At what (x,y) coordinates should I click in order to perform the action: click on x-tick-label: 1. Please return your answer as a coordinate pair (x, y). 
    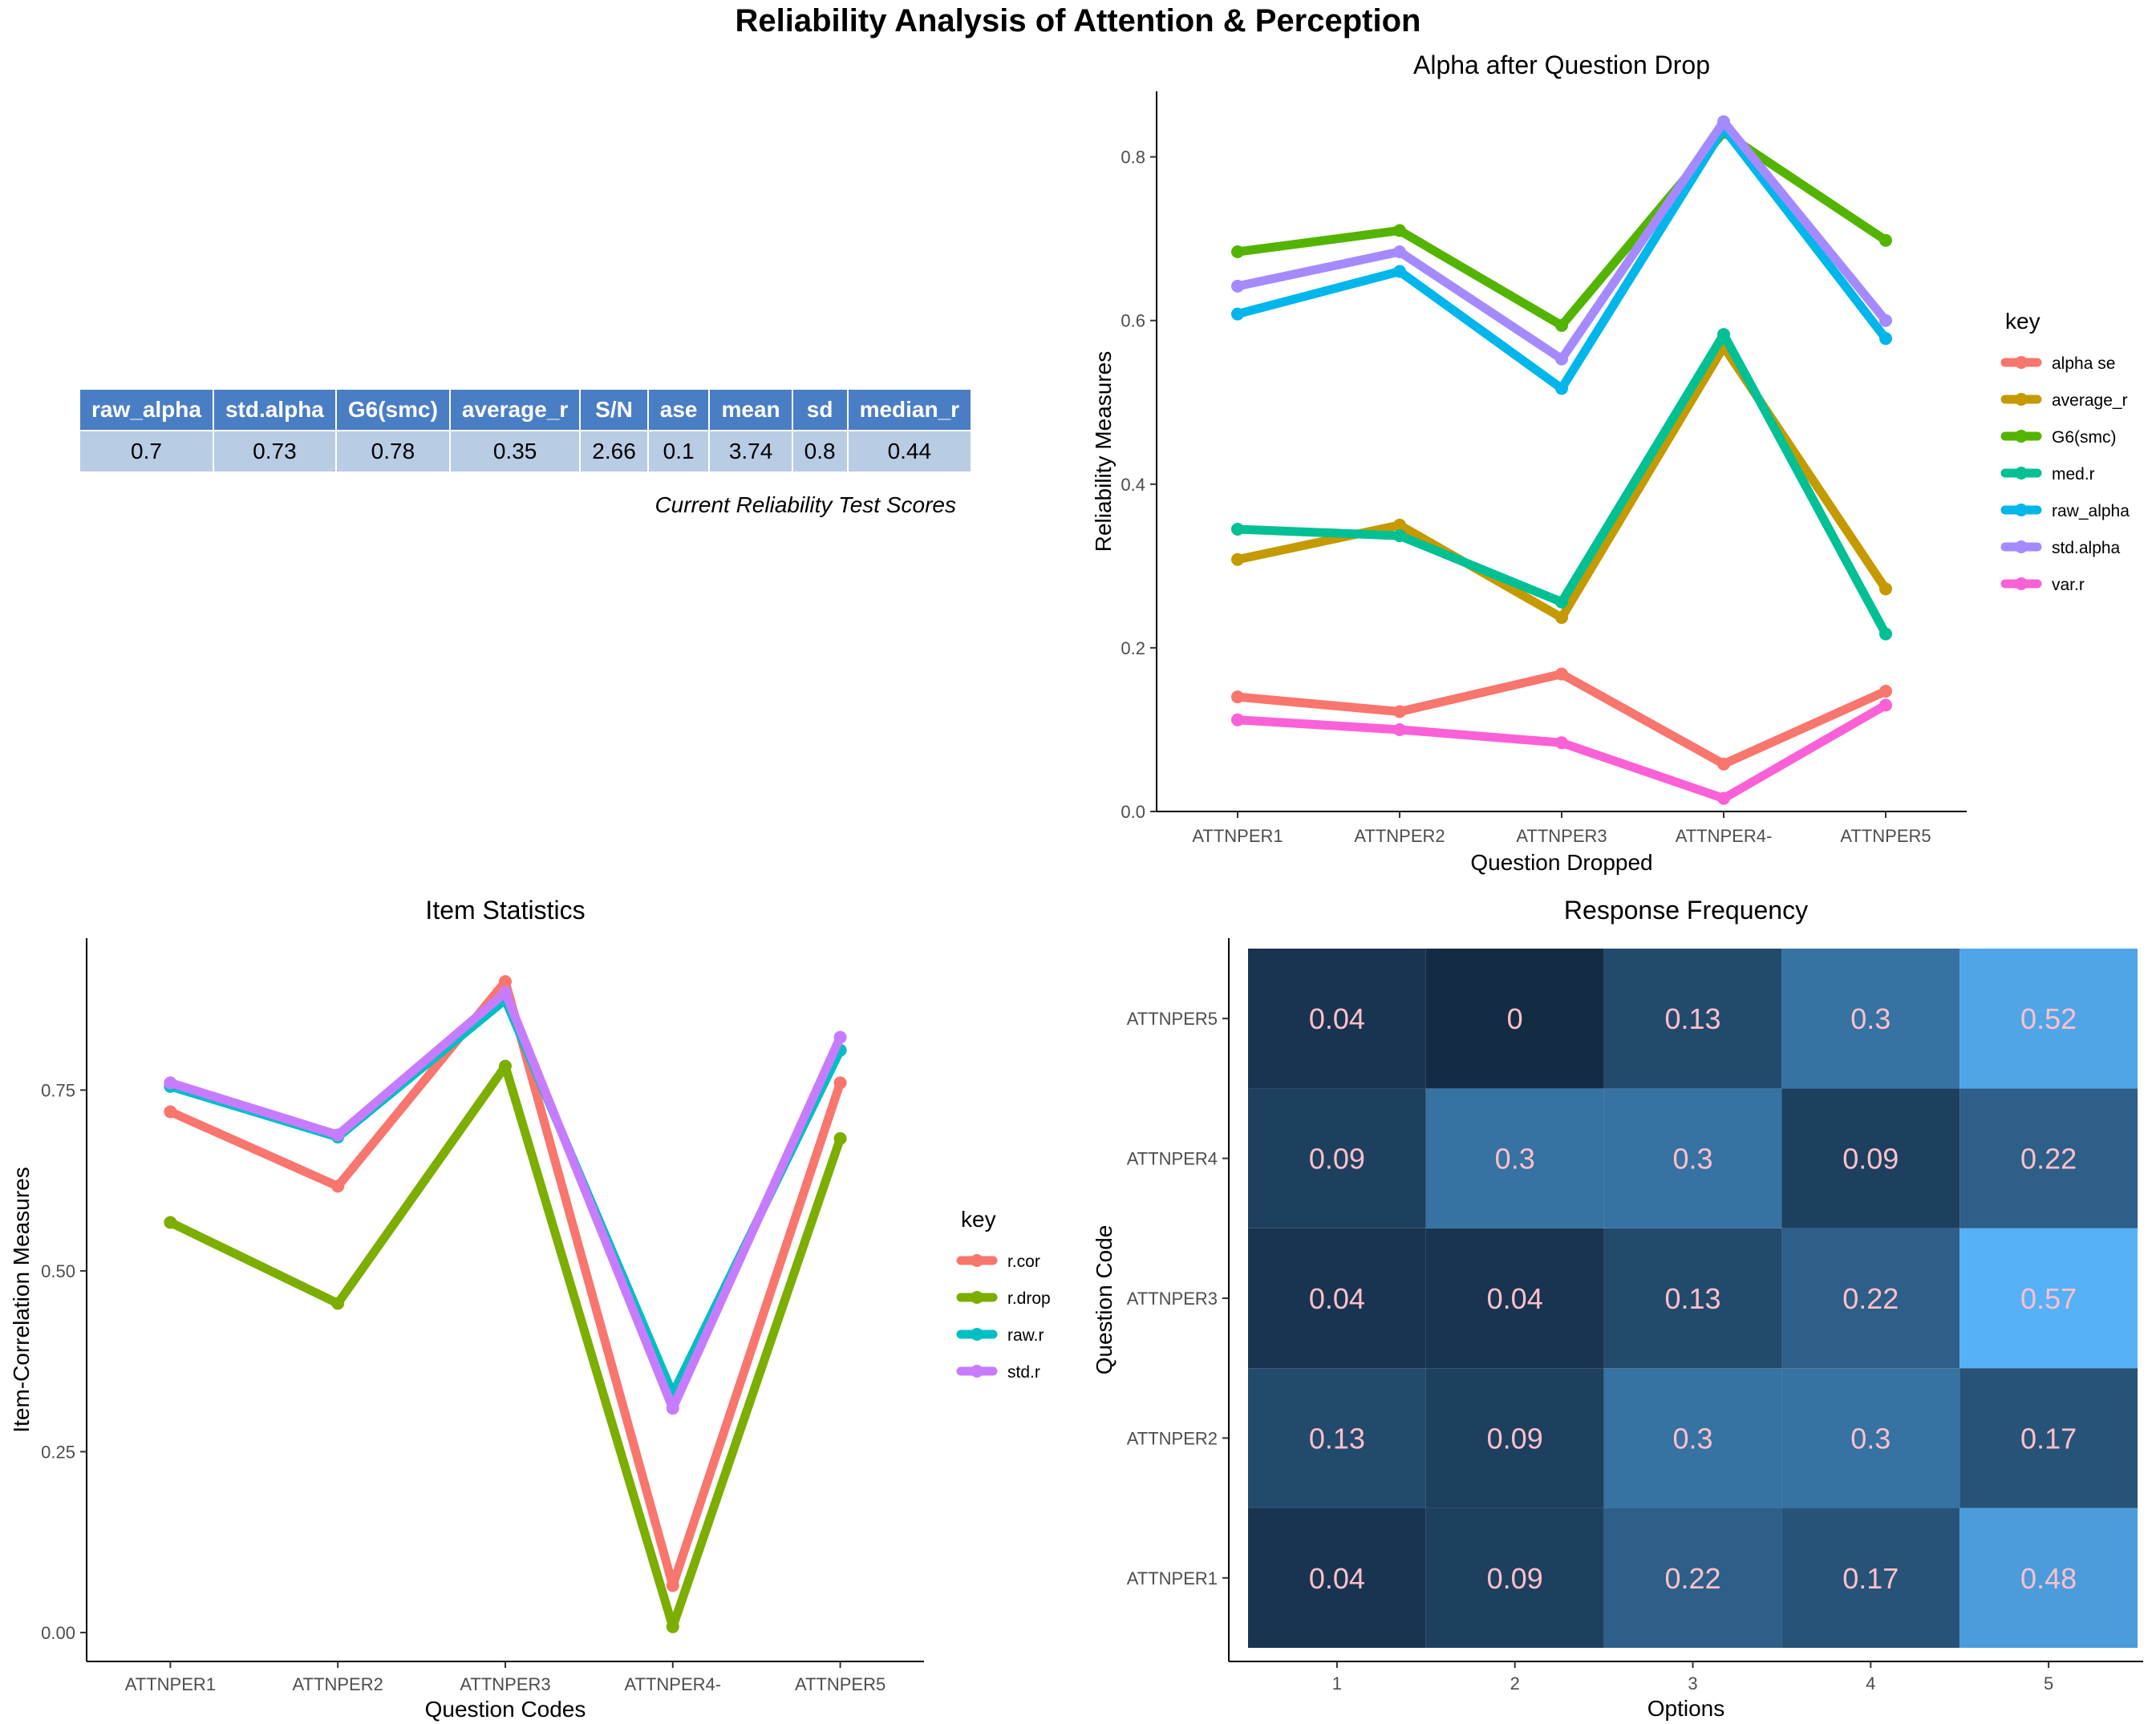
    Looking at the image, I should click on (1337, 1684).